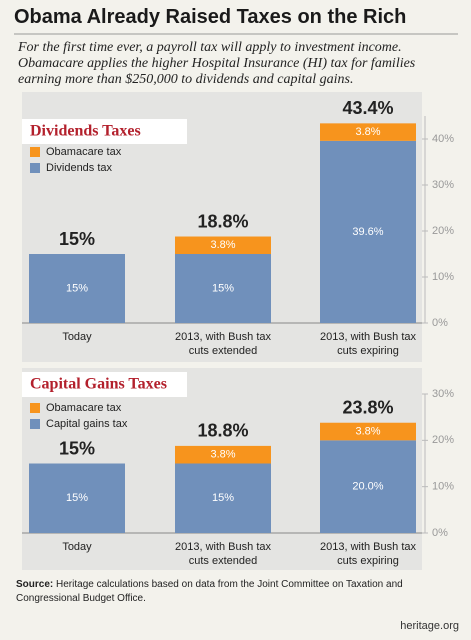 This screenshot has width=471, height=640. What do you see at coordinates (429, 626) in the screenshot?
I see `logo: heritage.org` at bounding box center [429, 626].